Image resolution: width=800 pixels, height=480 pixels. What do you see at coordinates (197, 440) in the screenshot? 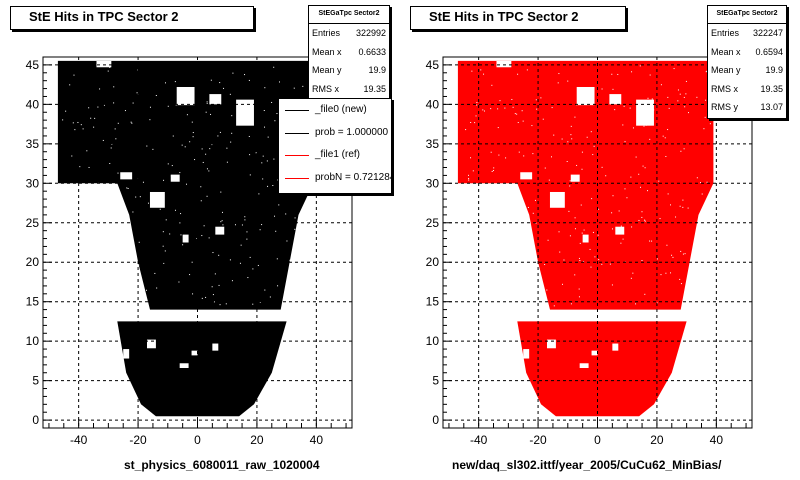
I see `left-x-tick-label: 0` at bounding box center [197, 440].